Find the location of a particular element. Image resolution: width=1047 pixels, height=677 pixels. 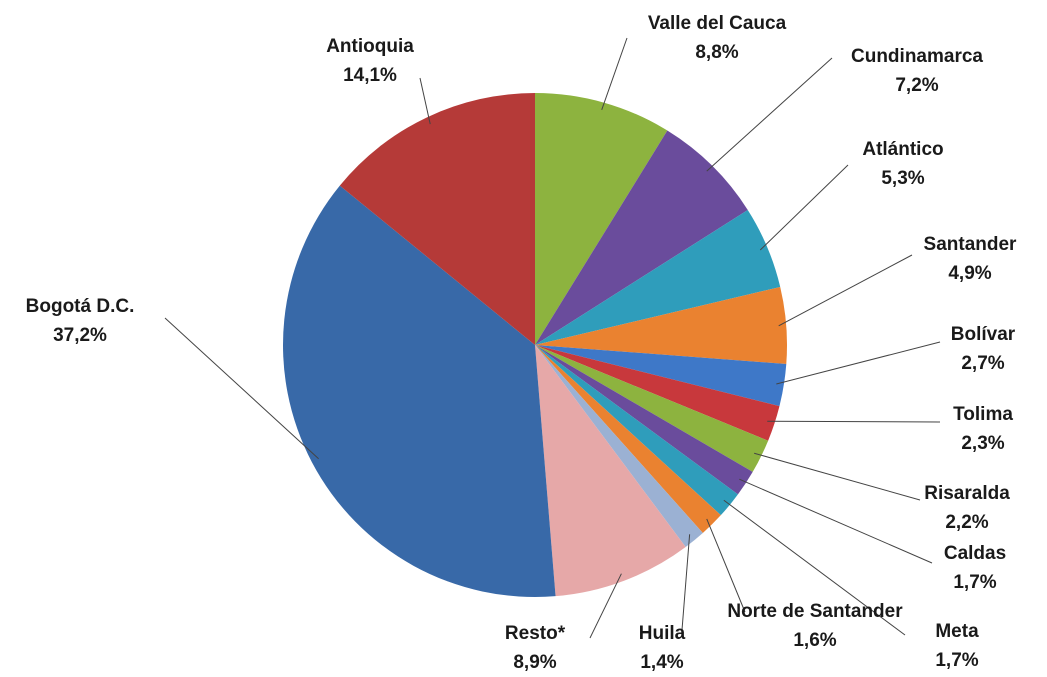

category-label: Atlántico is located at coordinates (902, 149).